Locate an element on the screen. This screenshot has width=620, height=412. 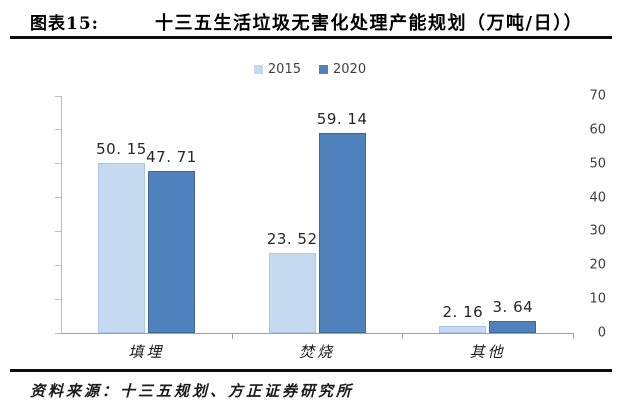
bar-2015-填埋 is located at coordinates (121, 248).